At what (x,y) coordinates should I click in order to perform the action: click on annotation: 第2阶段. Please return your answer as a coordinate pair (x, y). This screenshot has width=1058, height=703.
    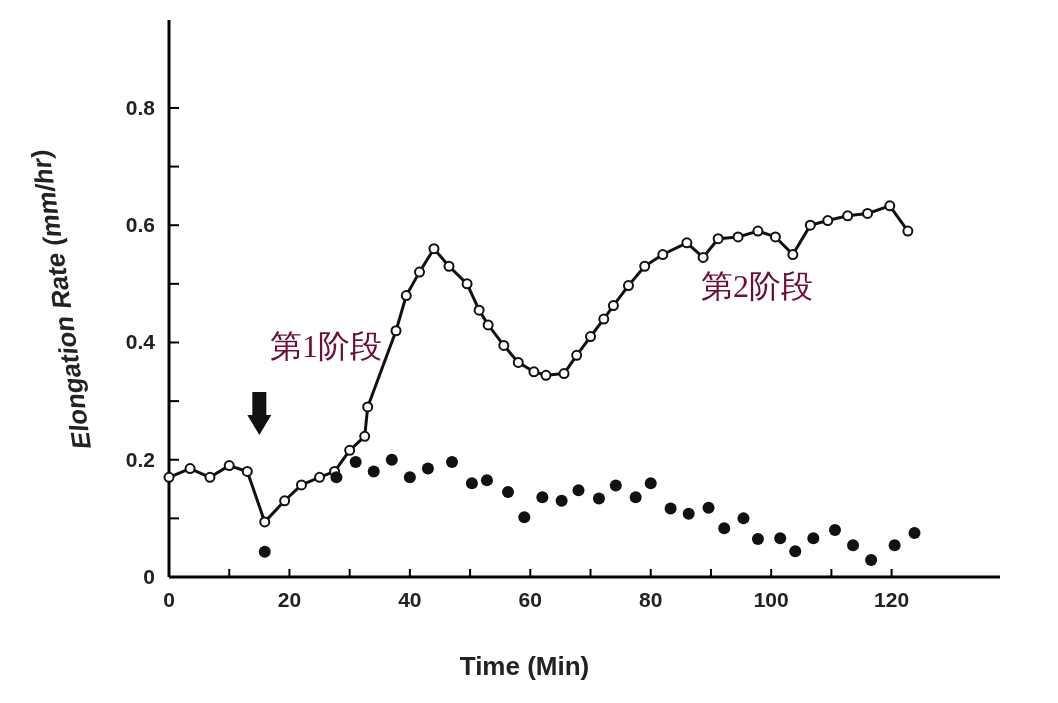
    Looking at the image, I should click on (757, 286).